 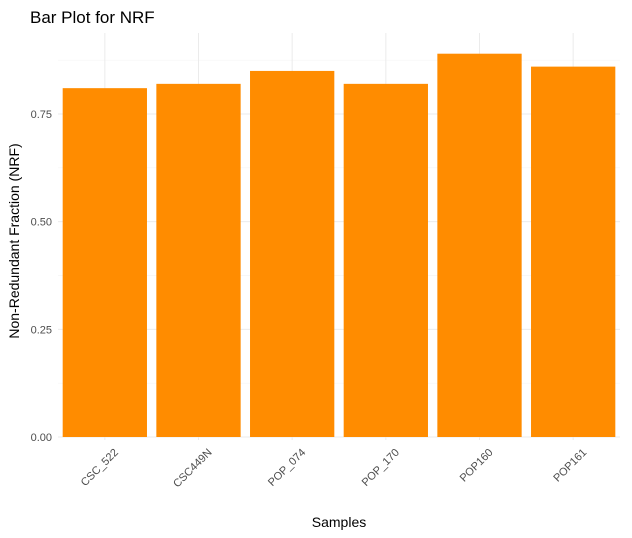 I want to click on y-tick-label: 0.00, so click(x=41, y=438).